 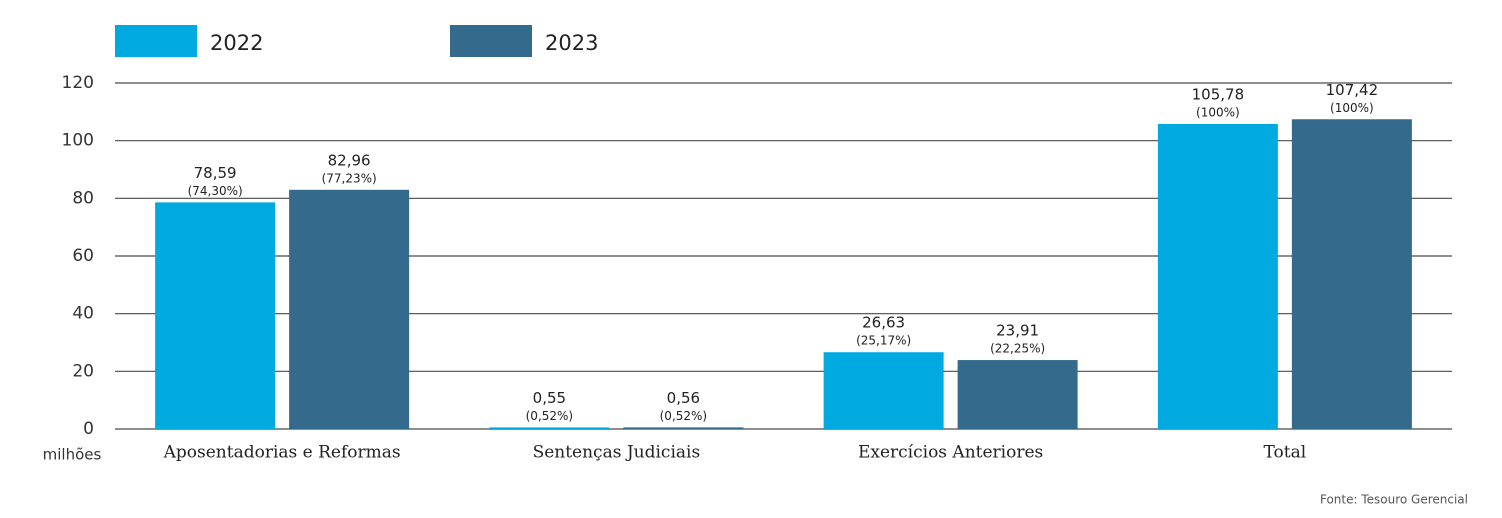 I want to click on x-tick-label: Sentenças Judiciais, so click(x=617, y=453).